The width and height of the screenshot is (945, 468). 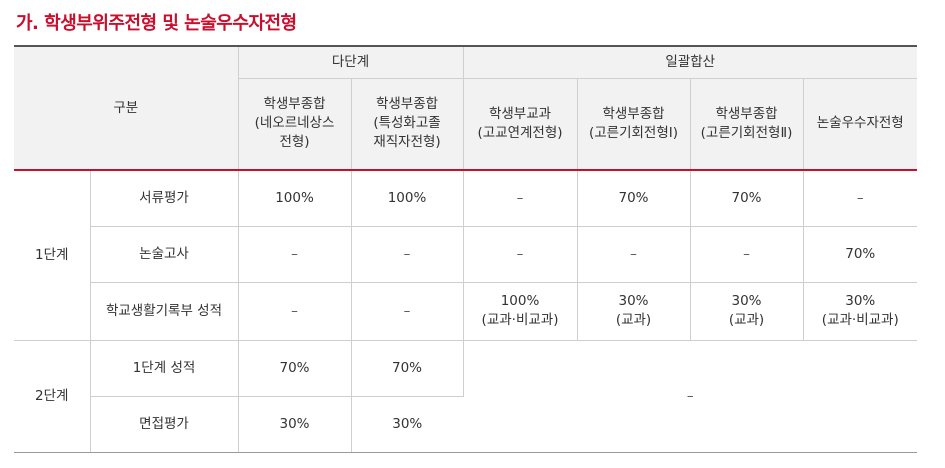 I want to click on header-single-stage: 일괄합산, so click(x=690, y=62).